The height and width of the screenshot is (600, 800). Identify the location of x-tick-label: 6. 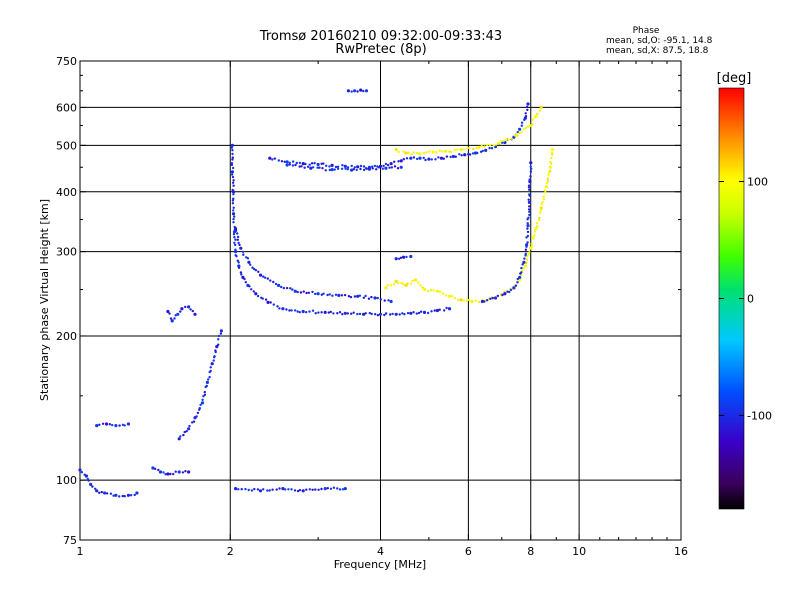
(468, 551).